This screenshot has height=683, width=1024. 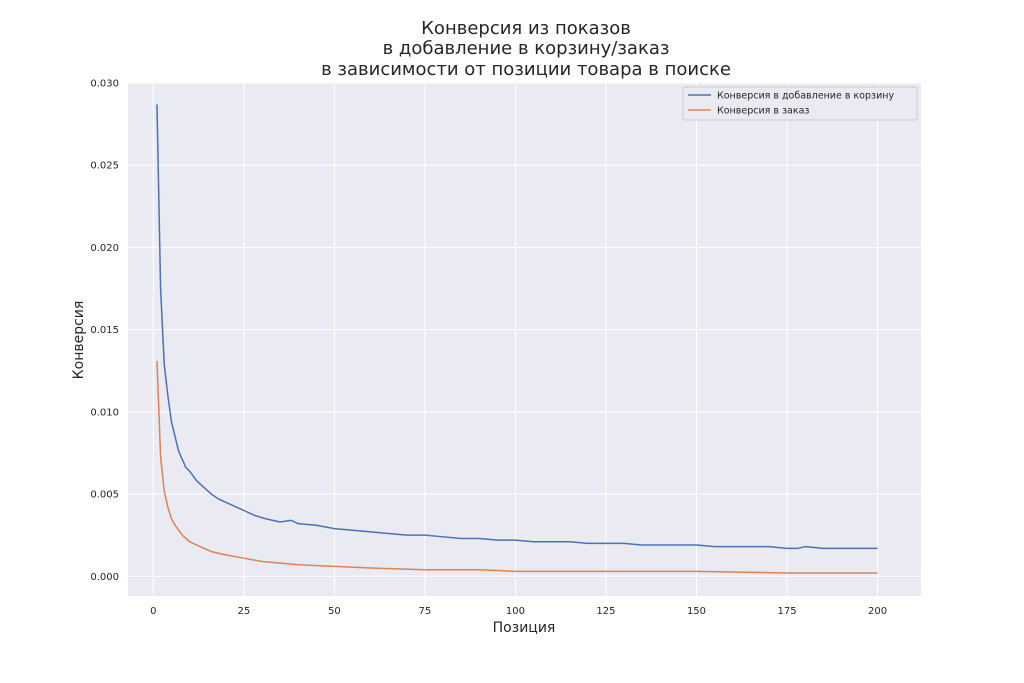 I want to click on y-tick-label: 0.000, so click(x=104, y=577).